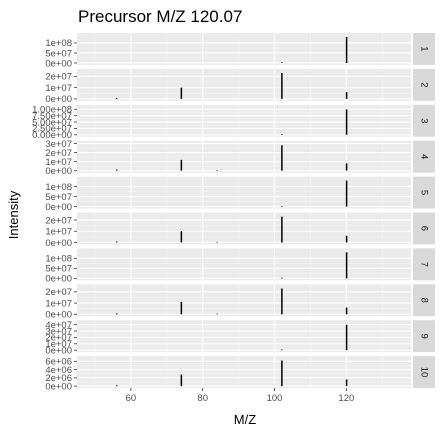  What do you see at coordinates (131, 398) in the screenshot?
I see `x-tick-label: 60` at bounding box center [131, 398].